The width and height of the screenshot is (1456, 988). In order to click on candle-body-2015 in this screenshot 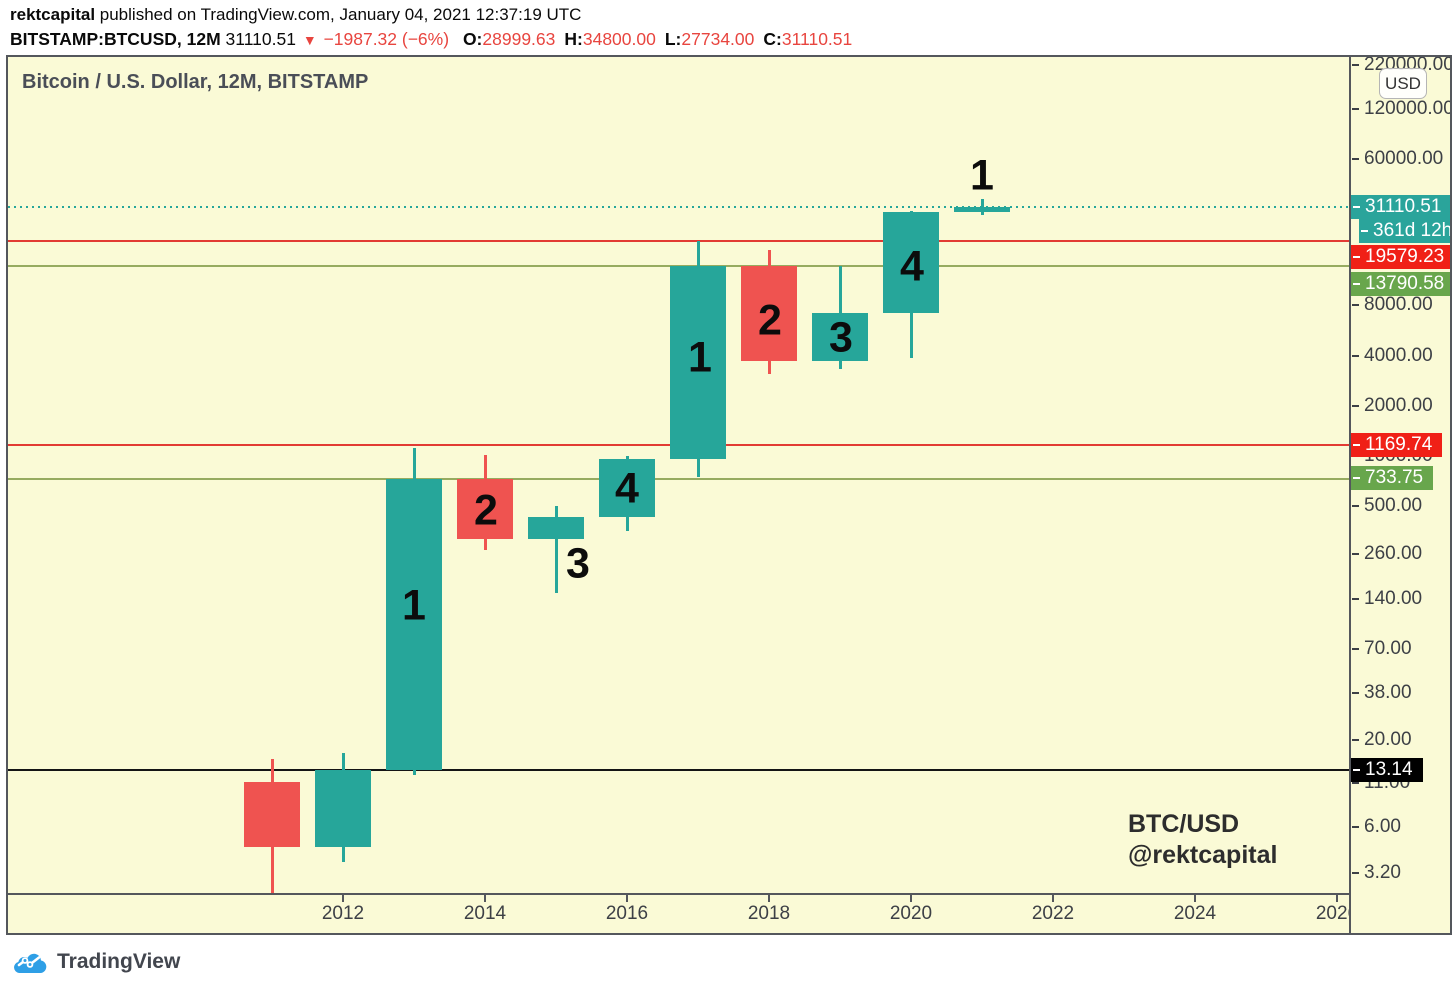, I will do `click(556, 528)`.